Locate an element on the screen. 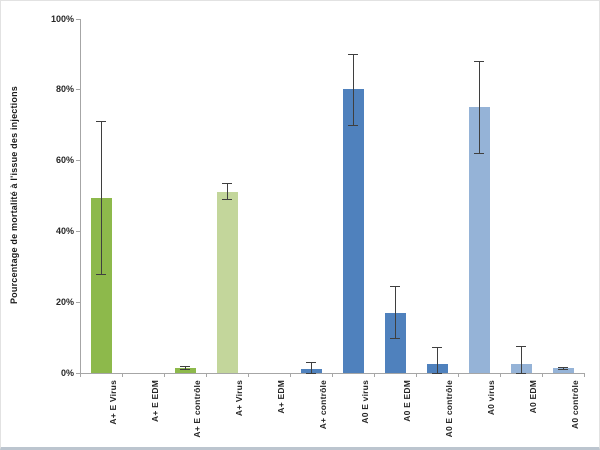  y-axis-tick-label: 20% is located at coordinates (64, 302).